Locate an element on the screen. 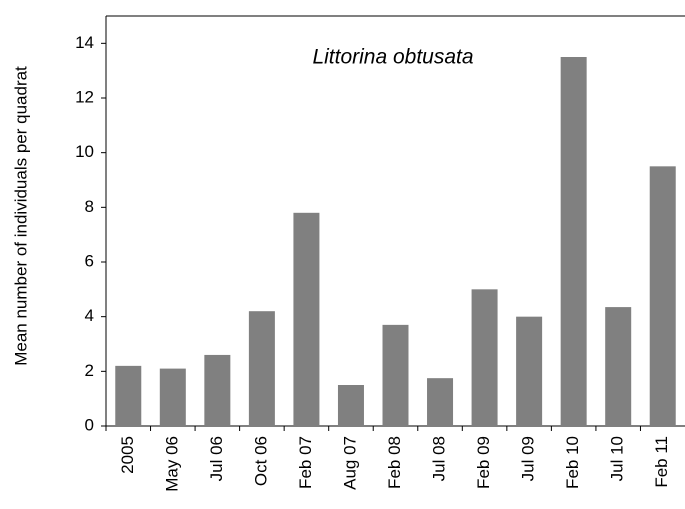 The width and height of the screenshot is (685, 509). x-tick-label: Jul 10 is located at coordinates (617, 458).